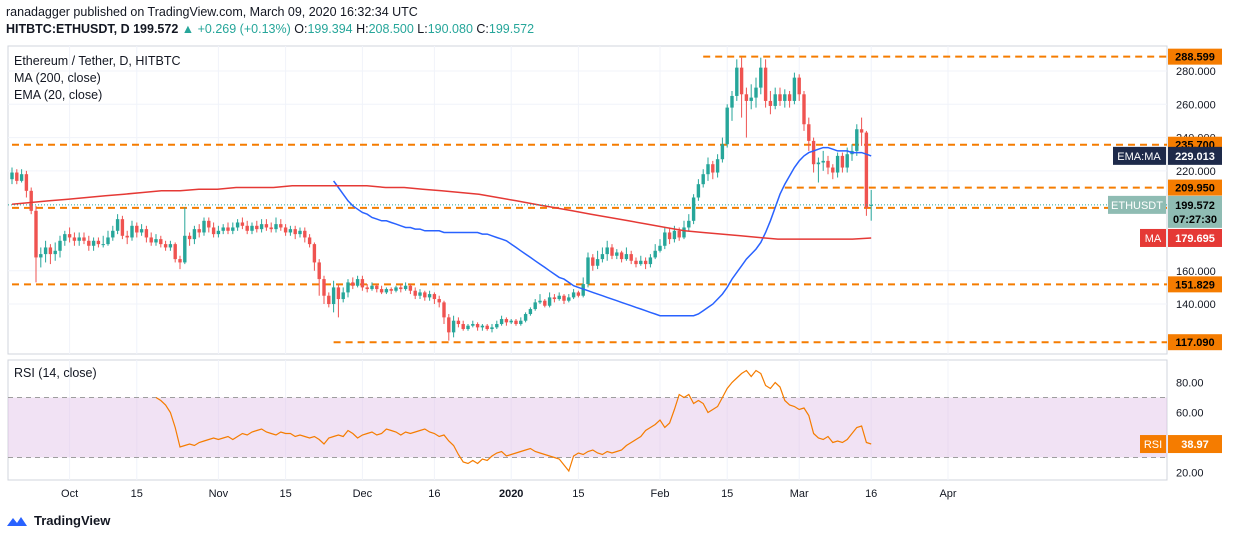 Image resolution: width=1234 pixels, height=541 pixels. What do you see at coordinates (434, 494) in the screenshot?
I see `time-tick-label: 16` at bounding box center [434, 494].